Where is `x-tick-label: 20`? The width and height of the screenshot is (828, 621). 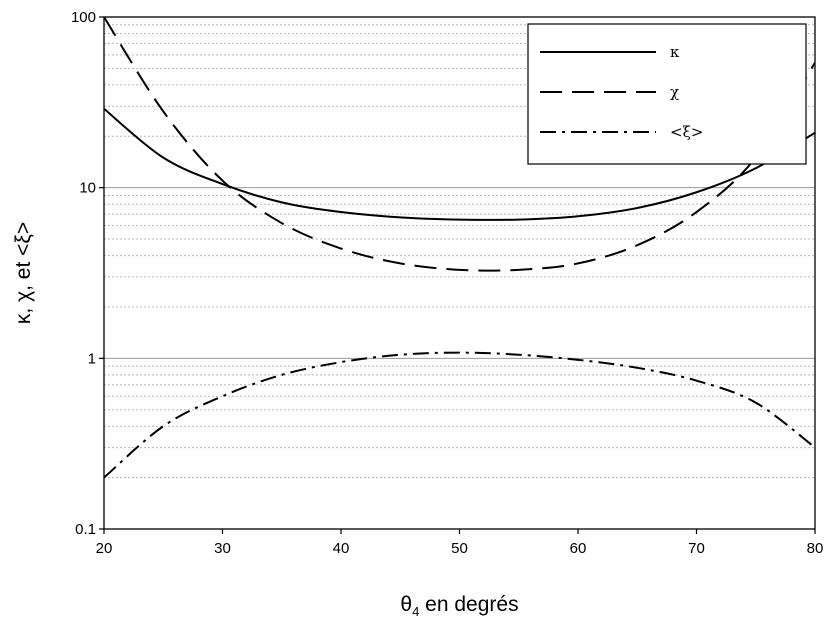
x-tick-label: 20 is located at coordinates (104, 548).